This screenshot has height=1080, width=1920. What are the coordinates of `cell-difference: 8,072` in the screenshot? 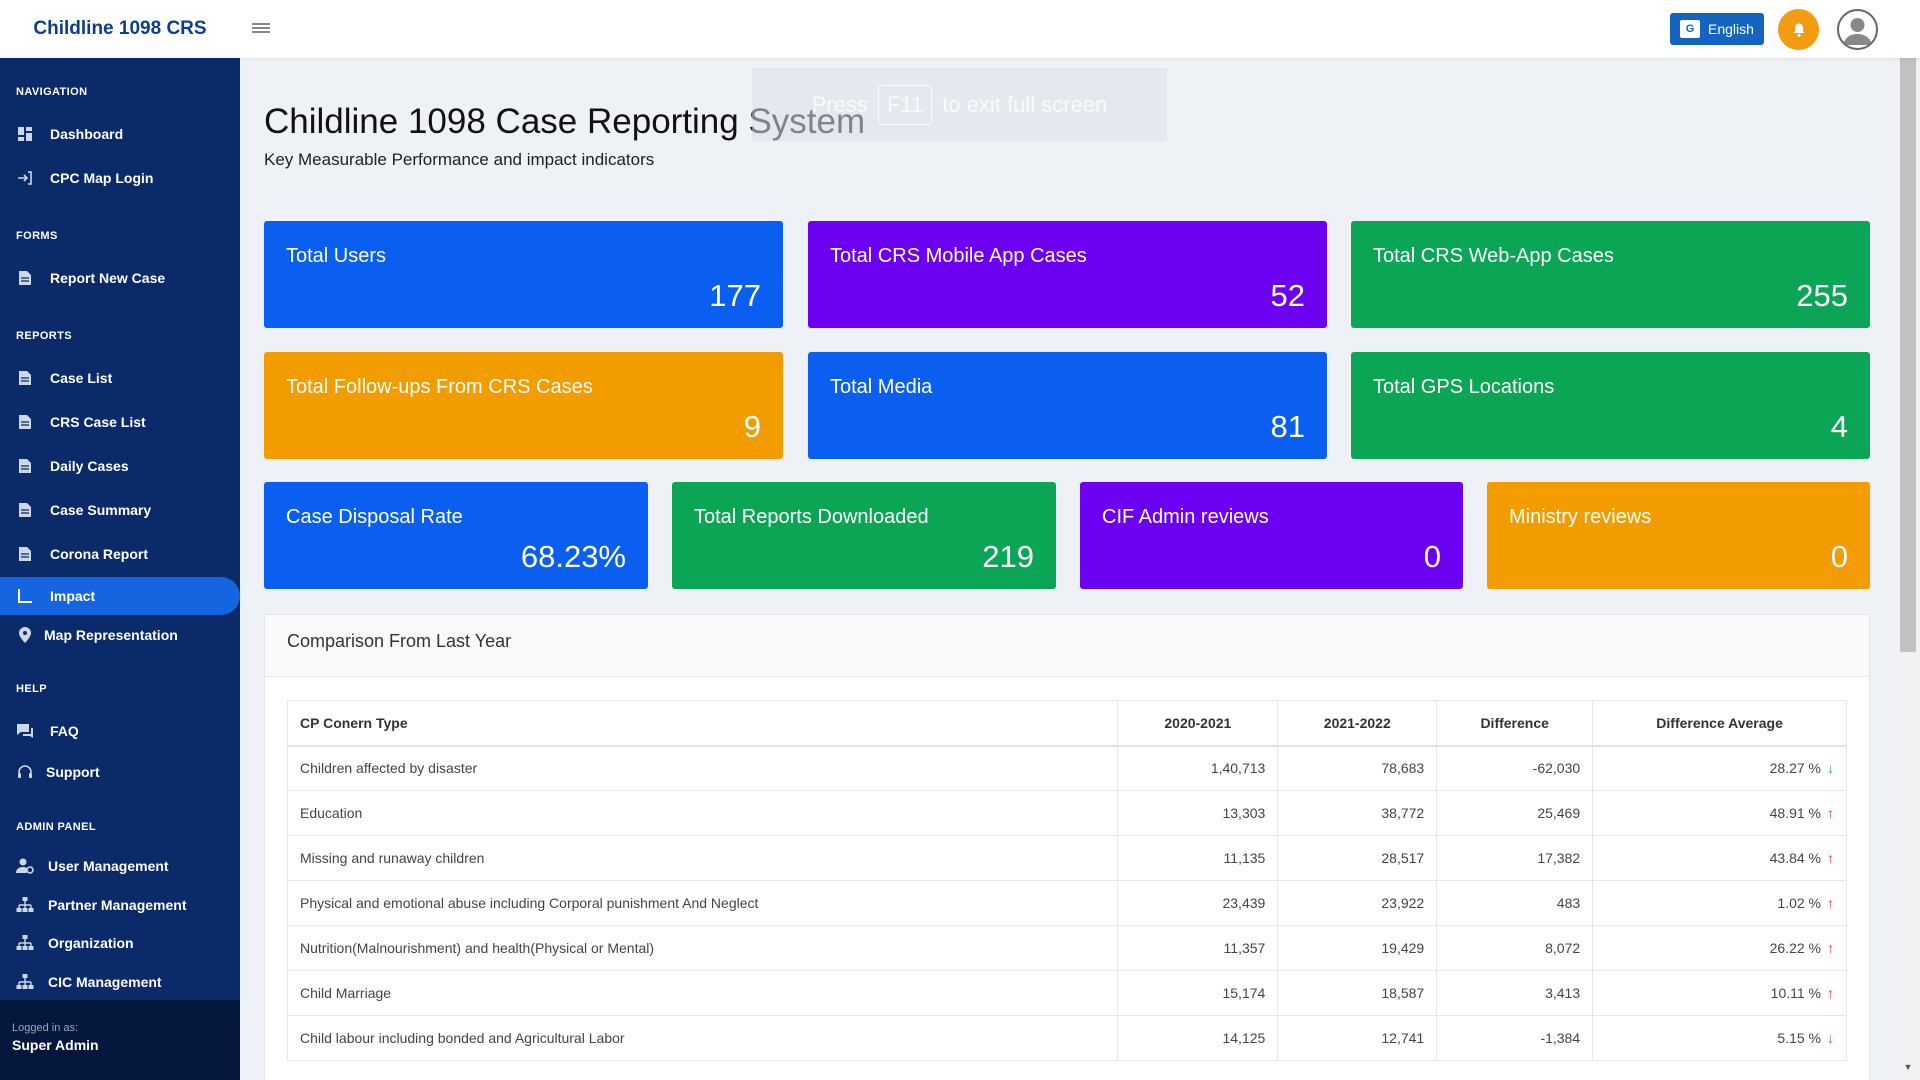 It's located at (1515, 948).